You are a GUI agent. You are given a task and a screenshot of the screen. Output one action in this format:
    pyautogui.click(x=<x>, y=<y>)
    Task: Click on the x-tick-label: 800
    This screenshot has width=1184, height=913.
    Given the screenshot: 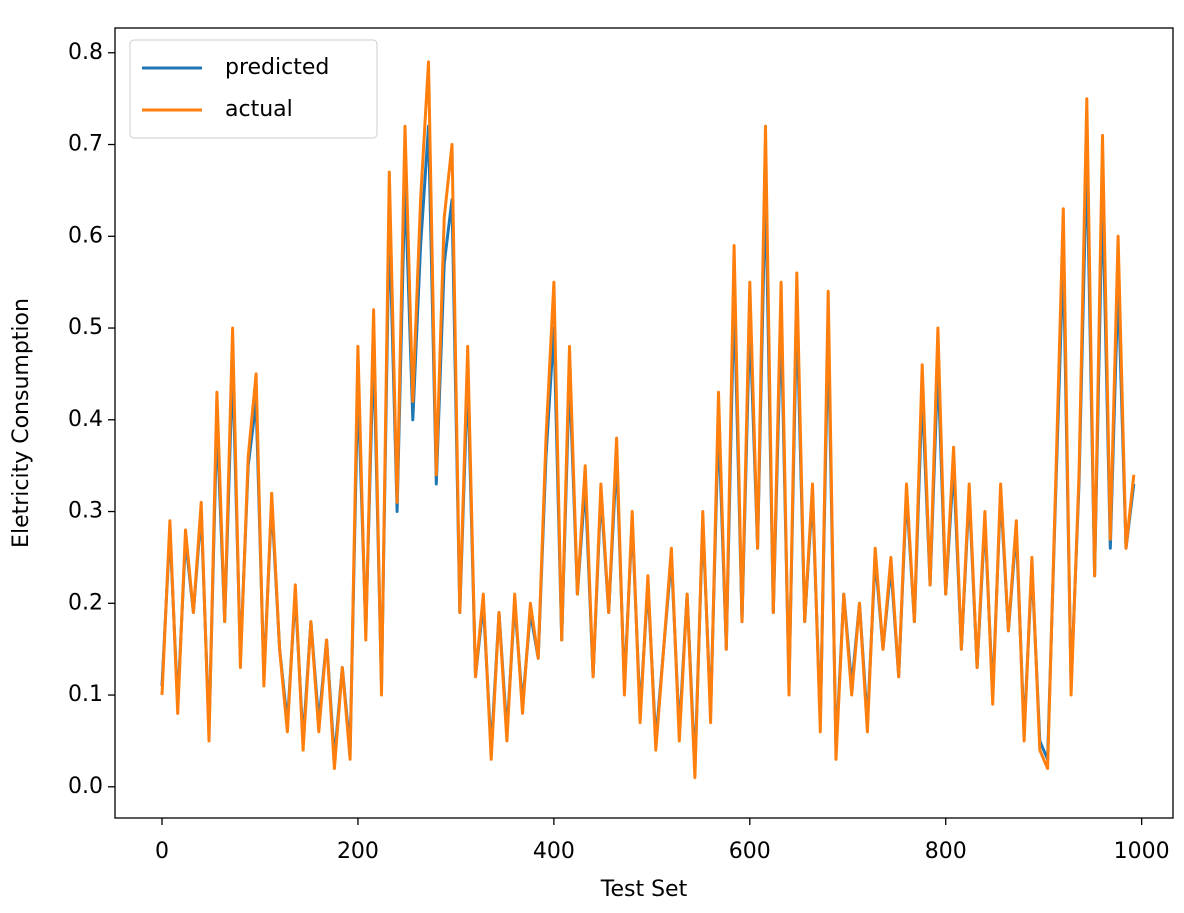 What is the action you would take?
    pyautogui.click(x=946, y=851)
    